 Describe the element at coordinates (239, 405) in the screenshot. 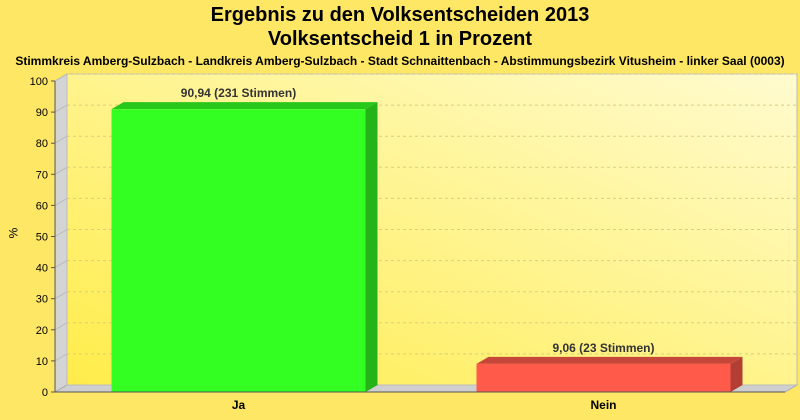

I see `x-category-label: Ja` at that location.